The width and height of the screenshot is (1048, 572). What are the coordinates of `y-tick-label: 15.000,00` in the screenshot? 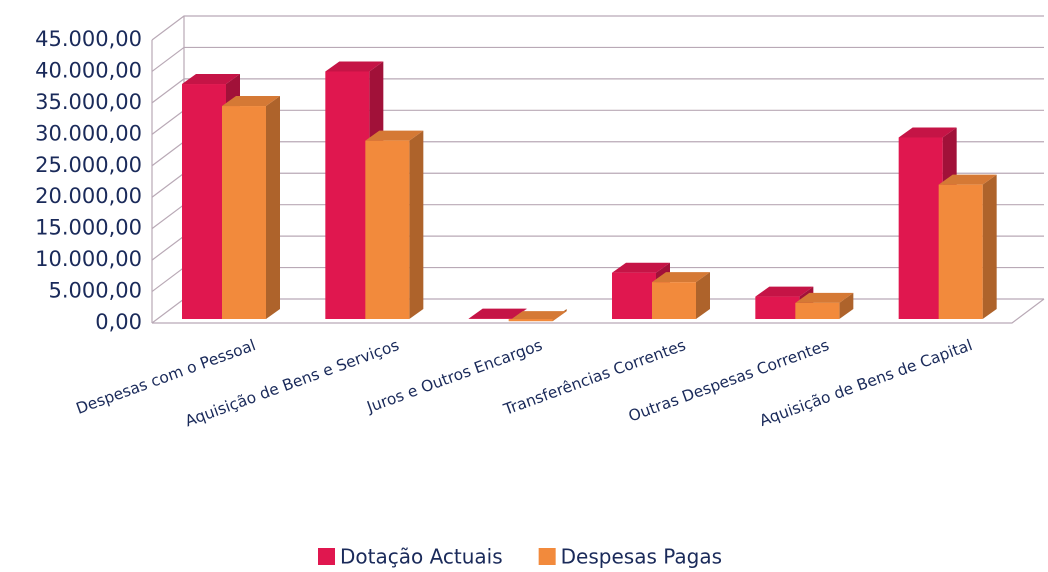 It's located at (88, 228).